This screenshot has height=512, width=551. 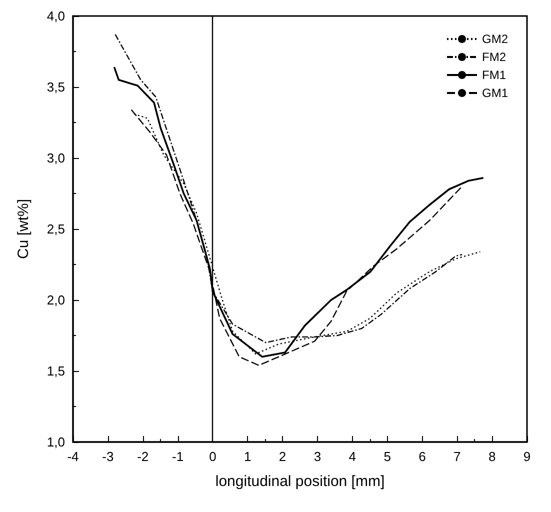 I want to click on x-tick-label: 4, so click(x=352, y=456).